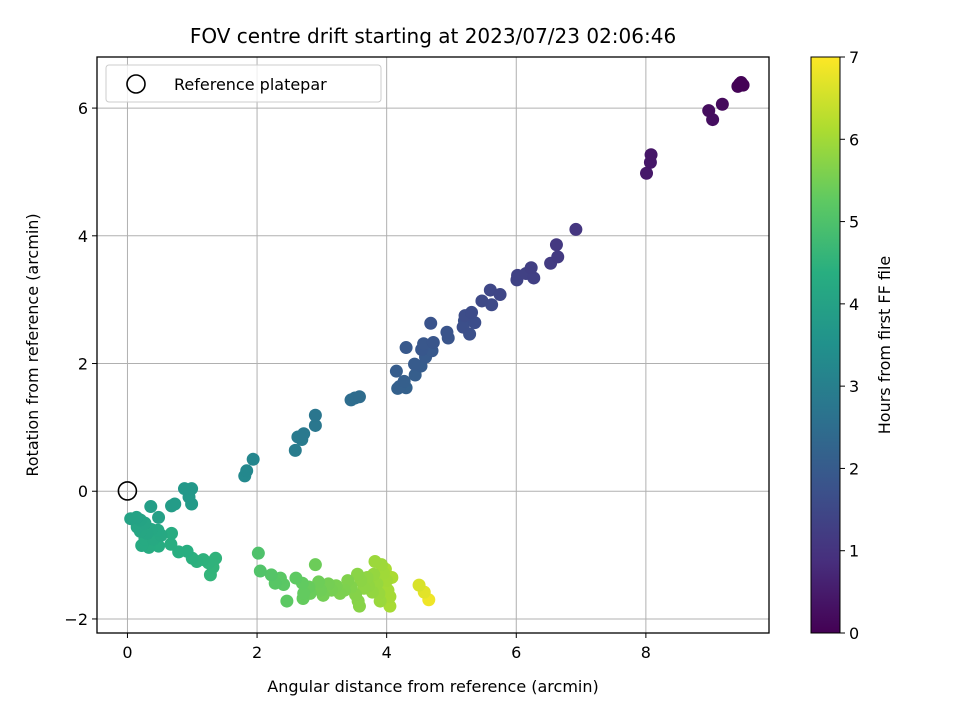 The width and height of the screenshot is (960, 720). Describe the element at coordinates (849, 345) in the screenshot. I see `colorbar-ticks: 0 1 2 3 4 5 6 7` at that location.